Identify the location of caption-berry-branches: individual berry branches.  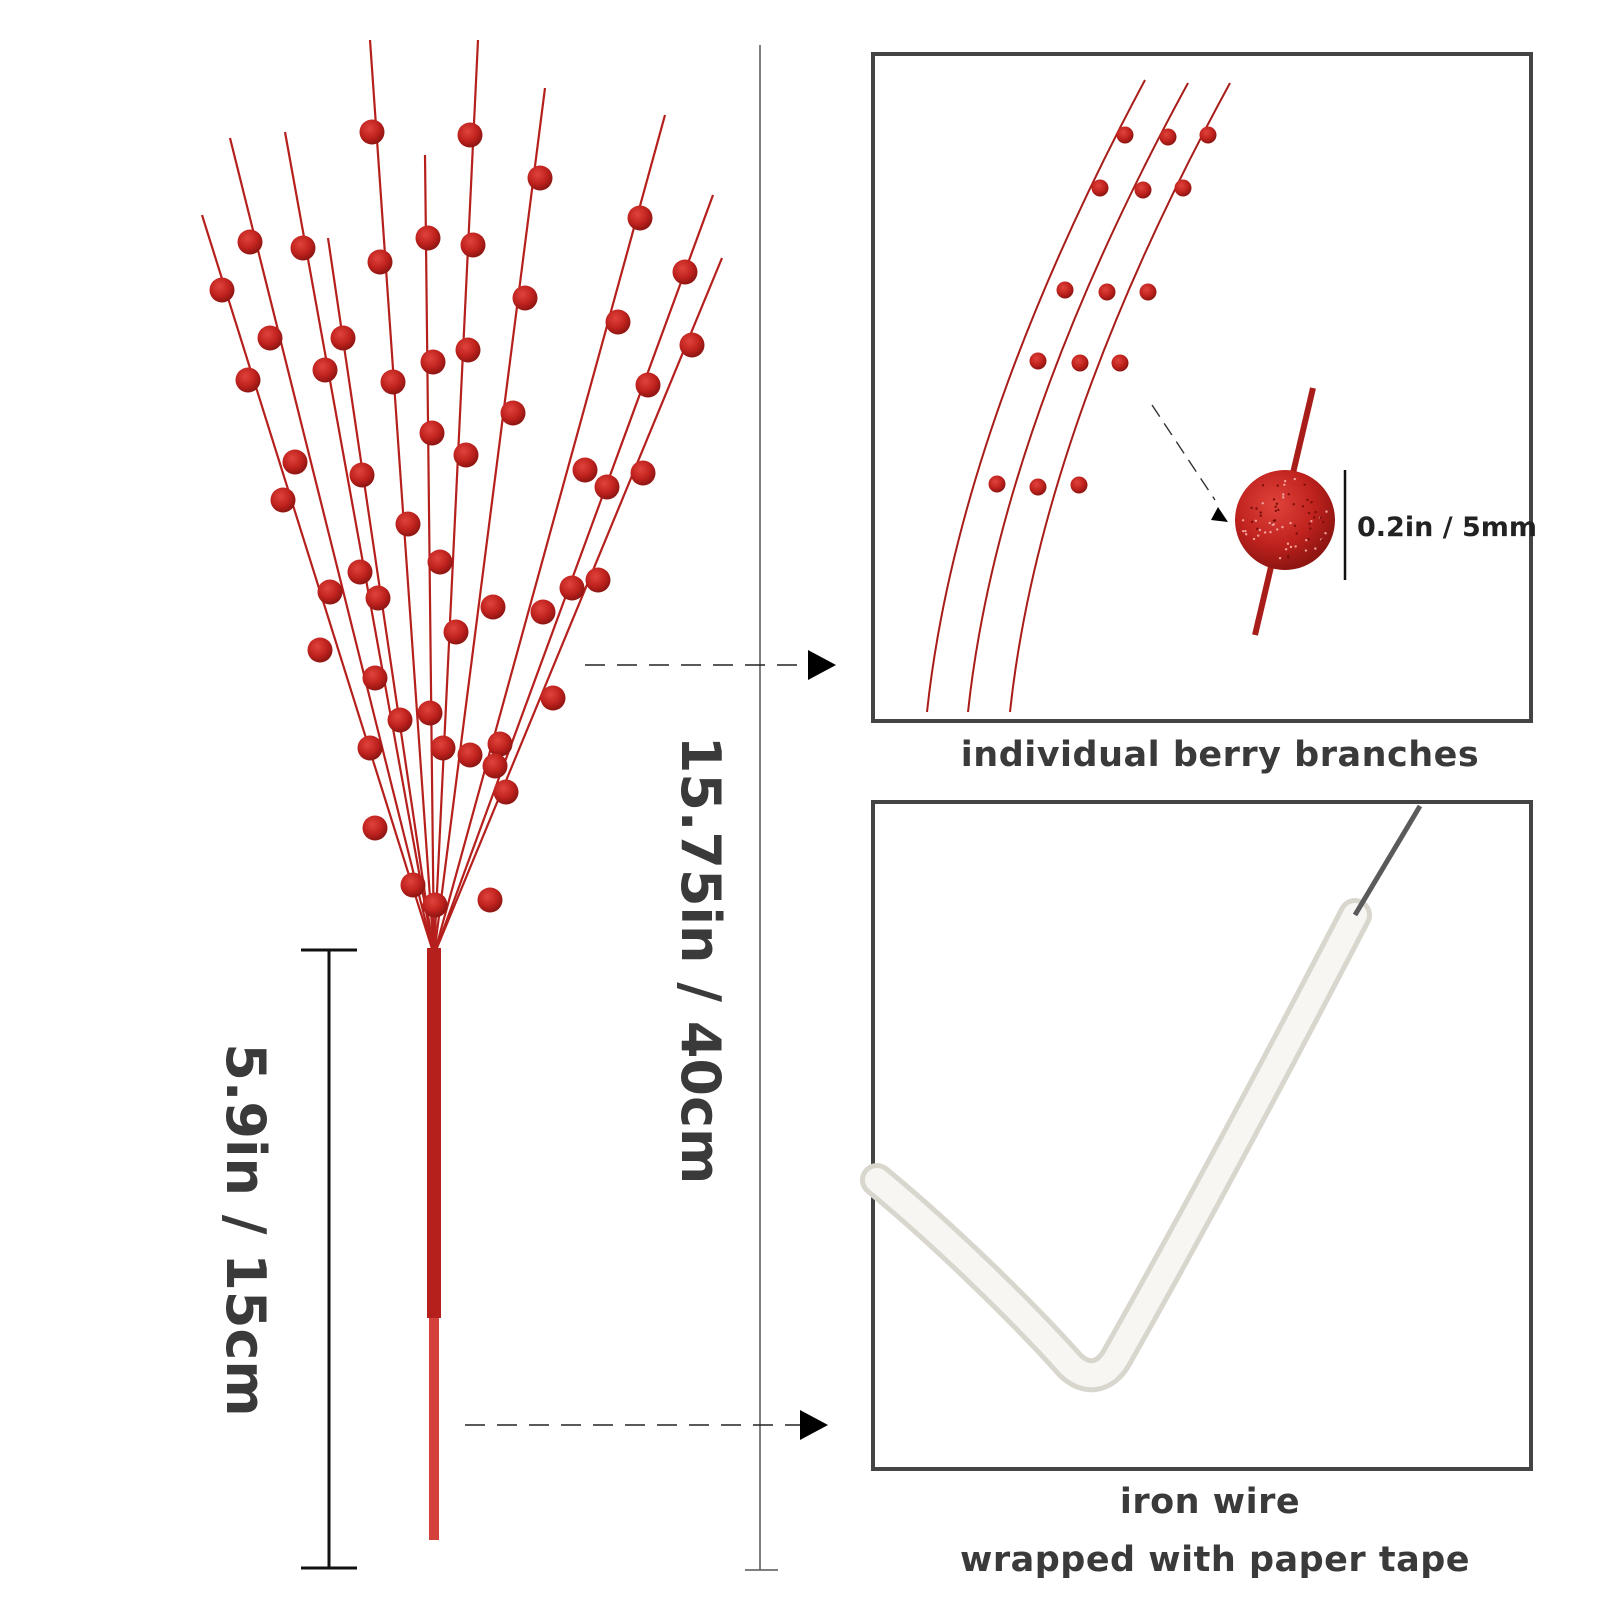
(1220, 755).